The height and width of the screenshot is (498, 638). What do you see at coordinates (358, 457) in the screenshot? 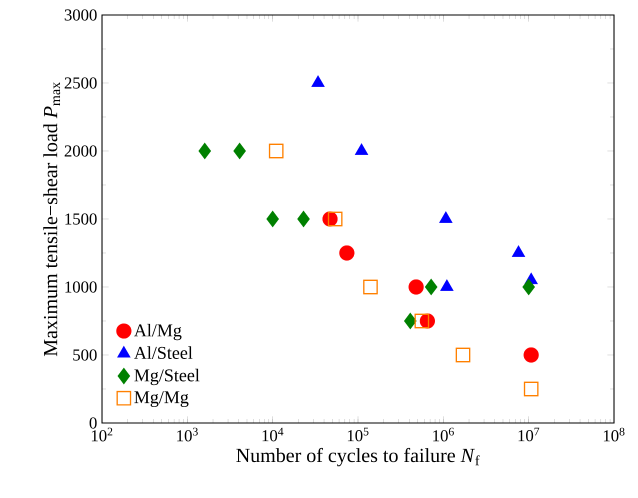
I see `x-axis-title: Number of cycles to failure N$_{f}$` at bounding box center [358, 457].